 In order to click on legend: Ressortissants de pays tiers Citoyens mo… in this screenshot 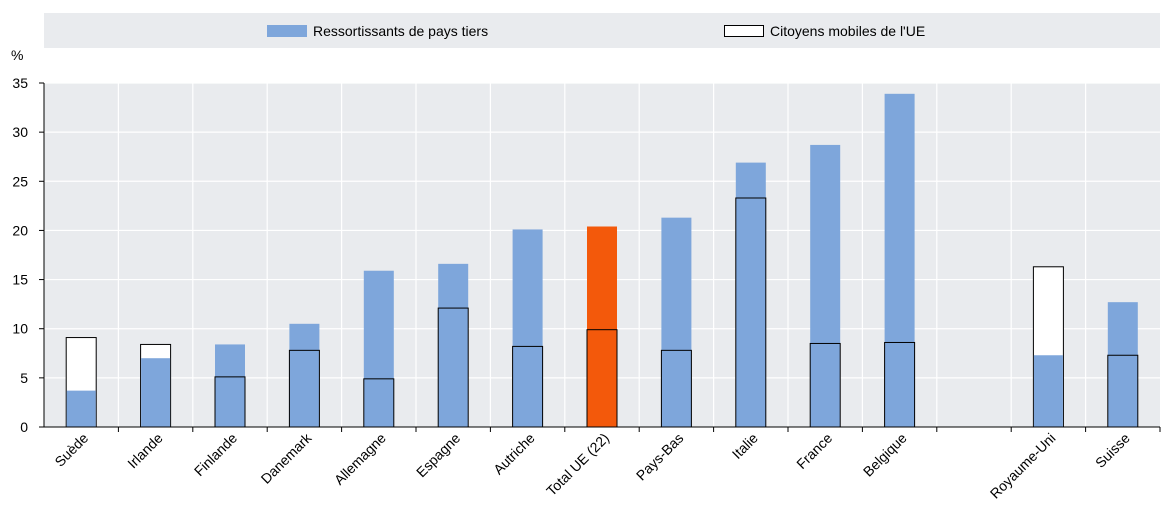, I will do `click(602, 30)`.